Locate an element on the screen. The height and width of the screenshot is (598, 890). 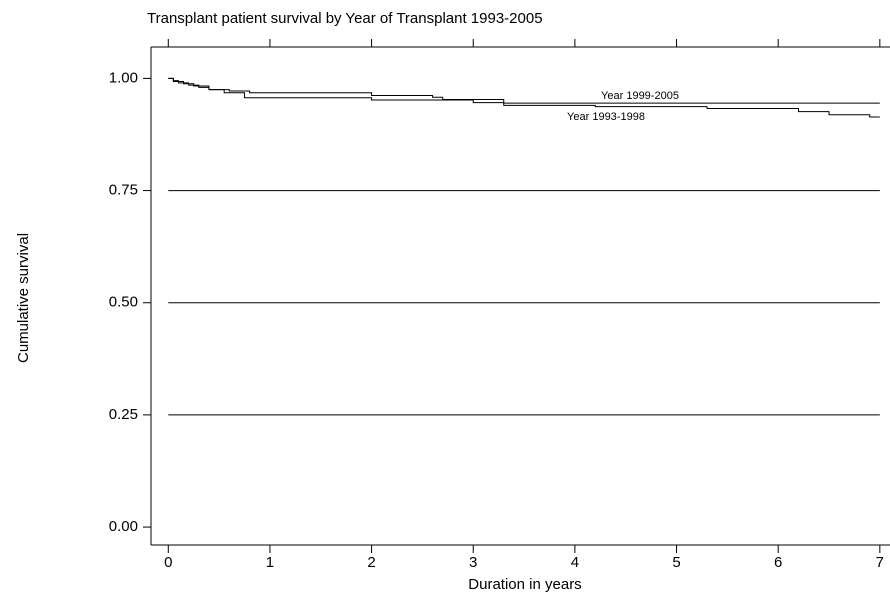
y-tick-label: 0.25 is located at coordinates (123, 414).